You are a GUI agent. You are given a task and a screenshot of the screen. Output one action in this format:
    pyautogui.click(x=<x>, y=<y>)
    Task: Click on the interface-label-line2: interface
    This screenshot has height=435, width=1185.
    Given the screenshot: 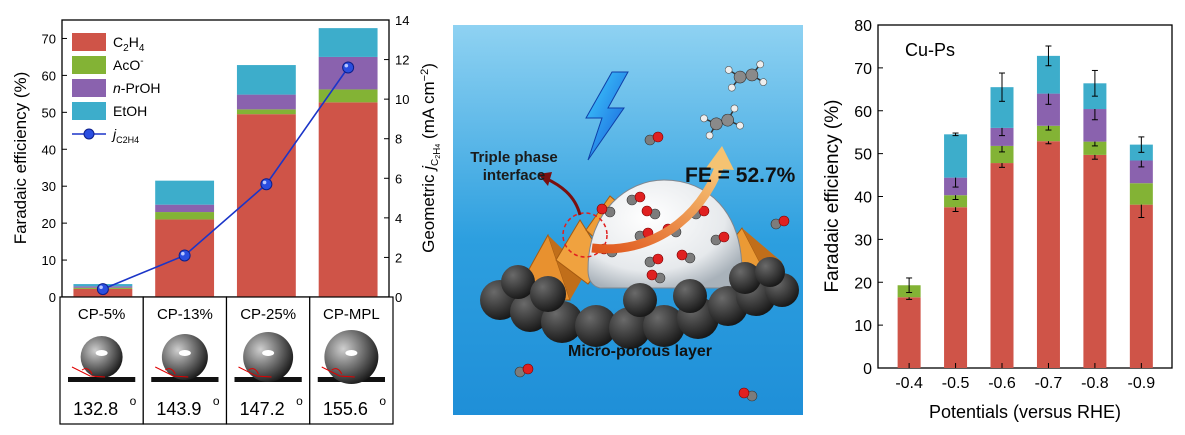 What is the action you would take?
    pyautogui.click(x=514, y=175)
    